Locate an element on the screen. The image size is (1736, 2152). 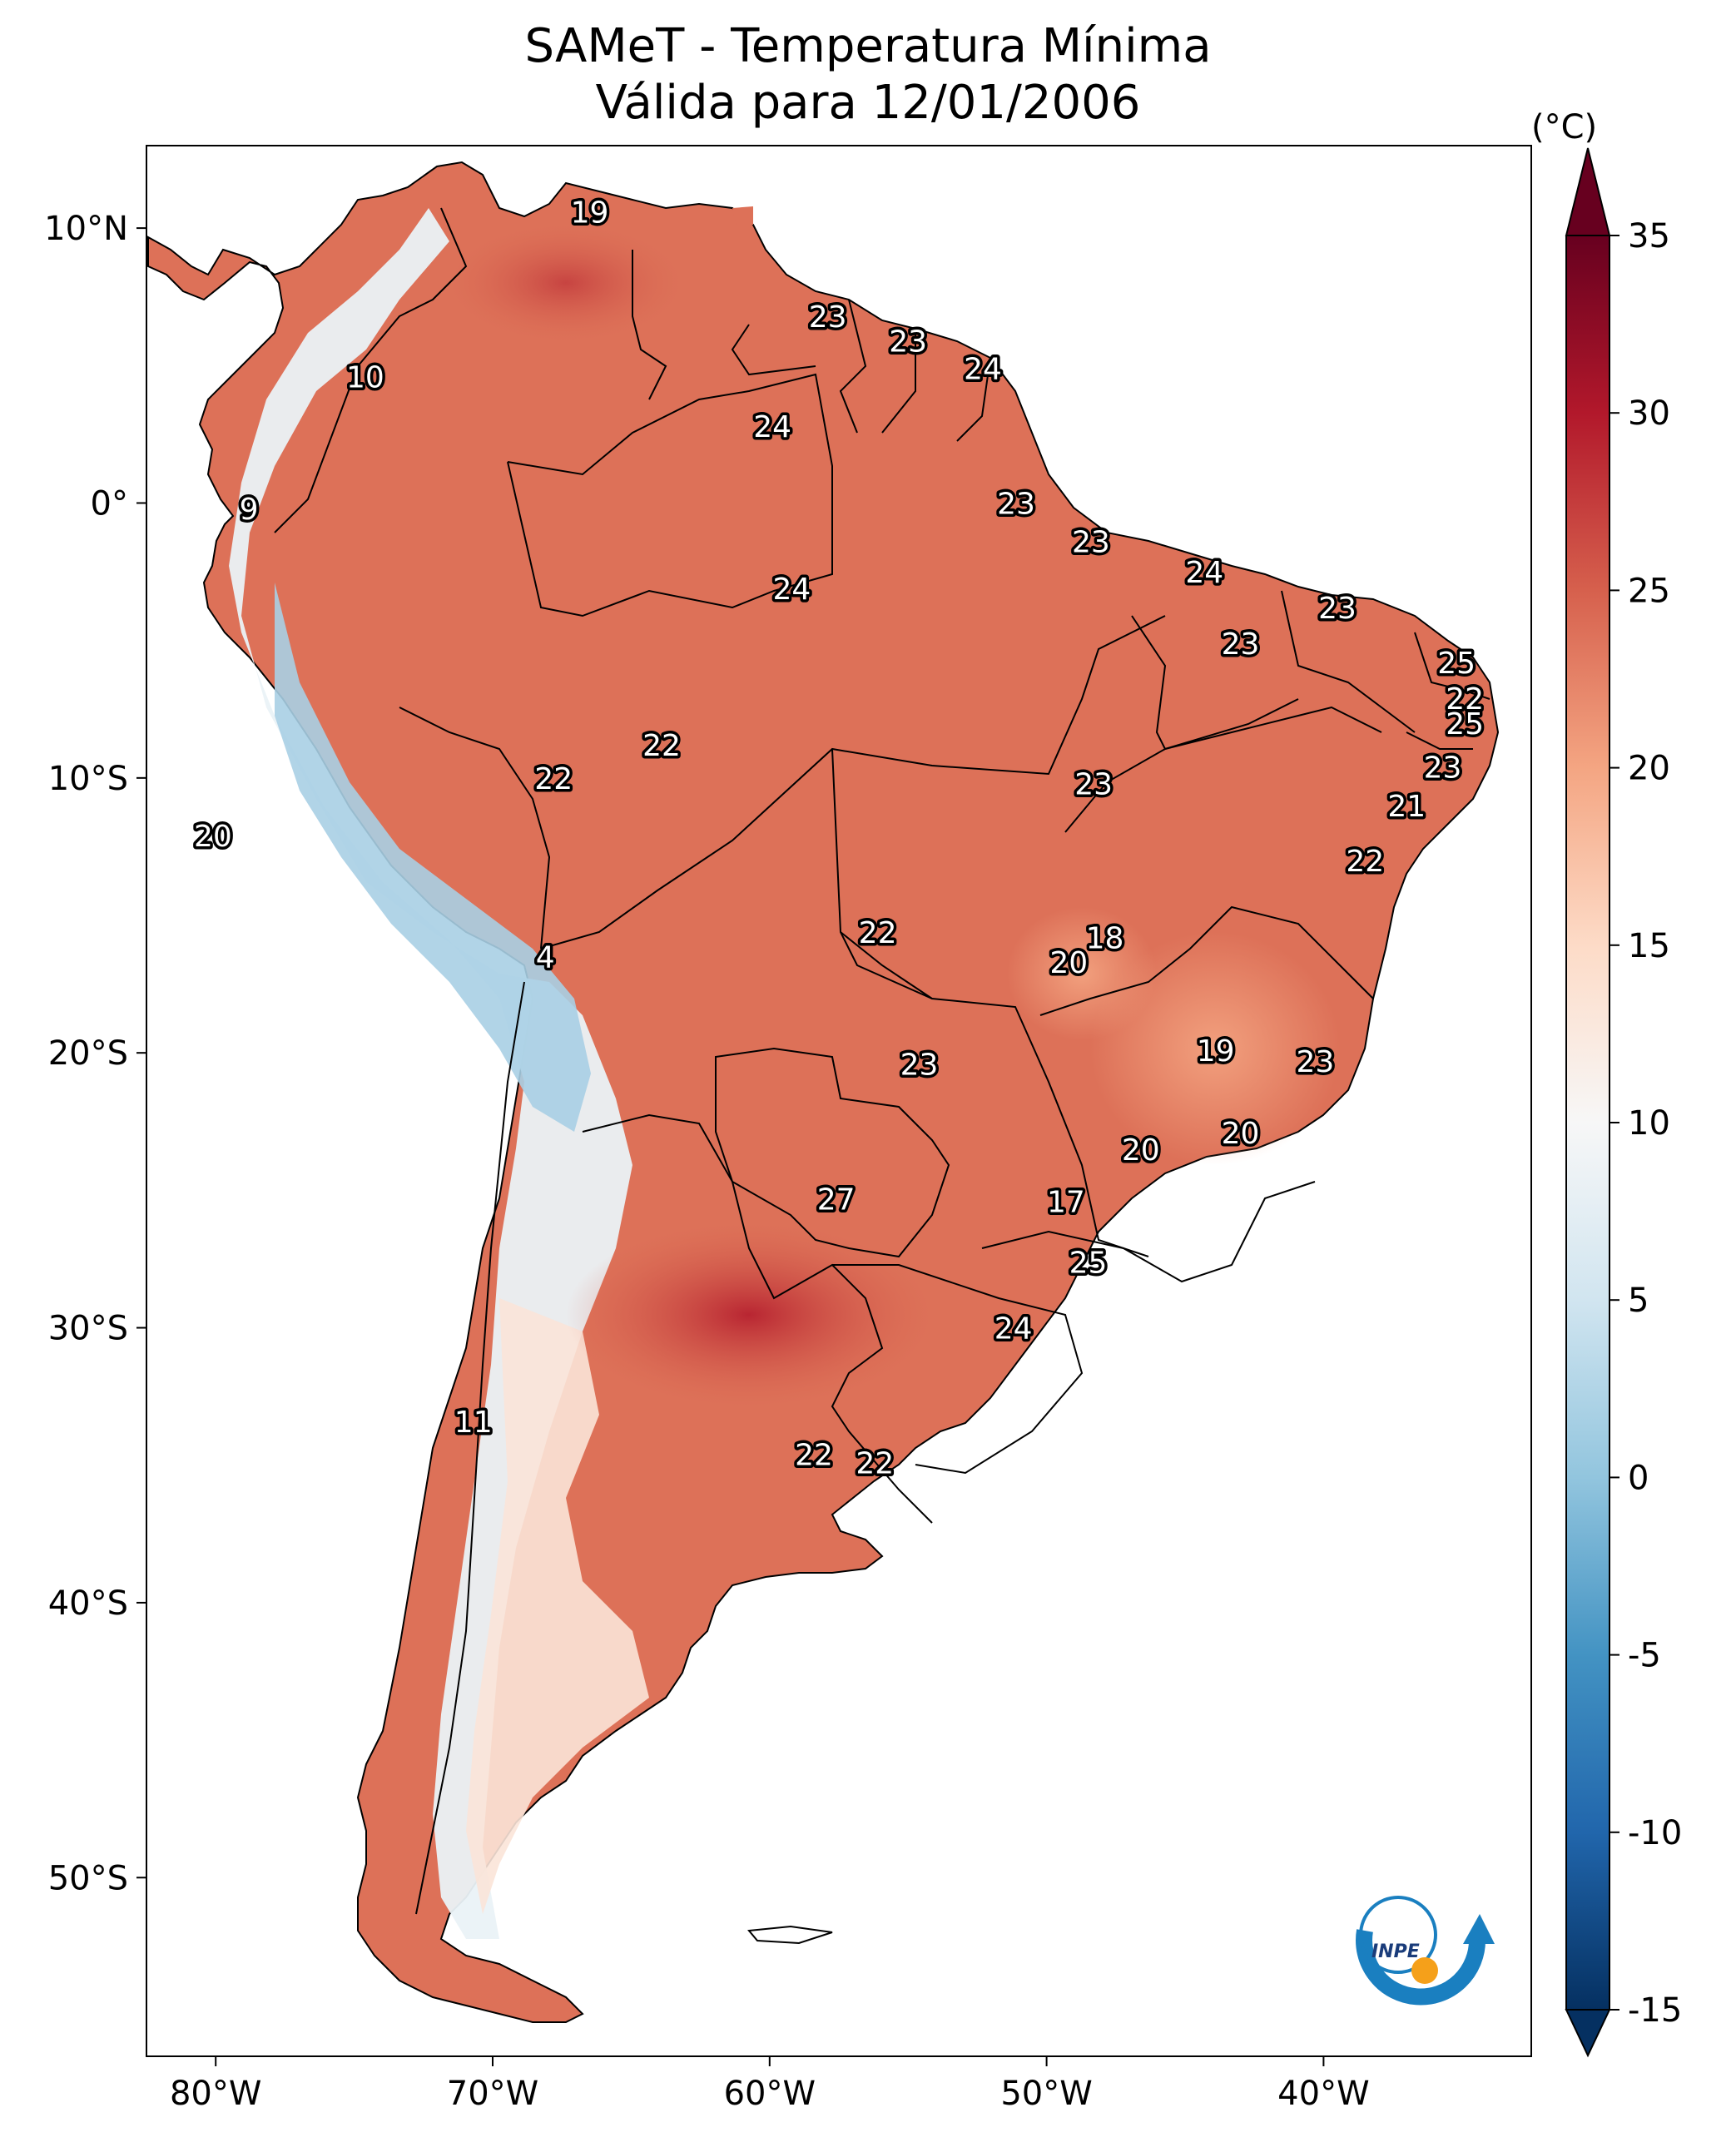
colorbar-tick-label: 0 is located at coordinates (1638, 1478).